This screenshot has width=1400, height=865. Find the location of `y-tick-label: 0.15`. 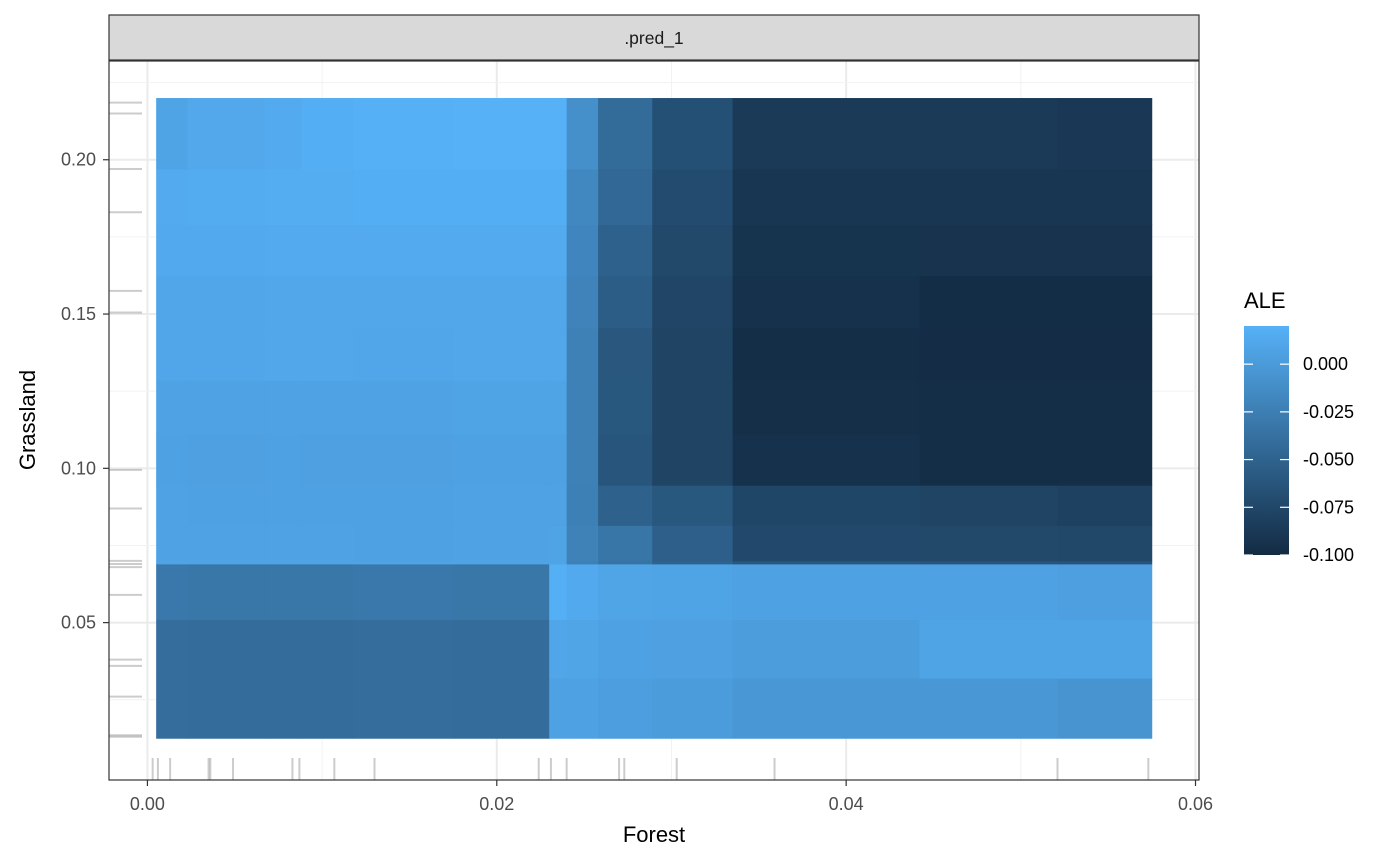

y-tick-label: 0.15 is located at coordinates (78, 314).